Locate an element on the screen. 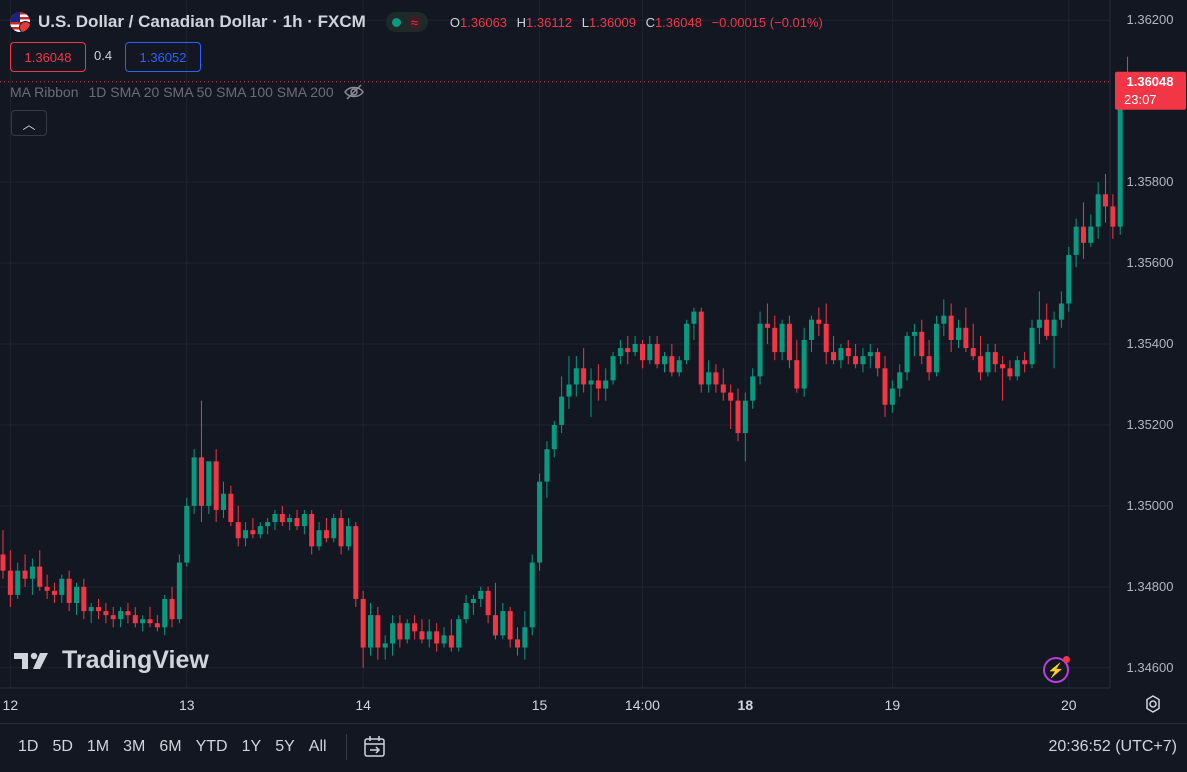 The image size is (1187, 772). price-tick-label: 1.35800 is located at coordinates (1150, 181).